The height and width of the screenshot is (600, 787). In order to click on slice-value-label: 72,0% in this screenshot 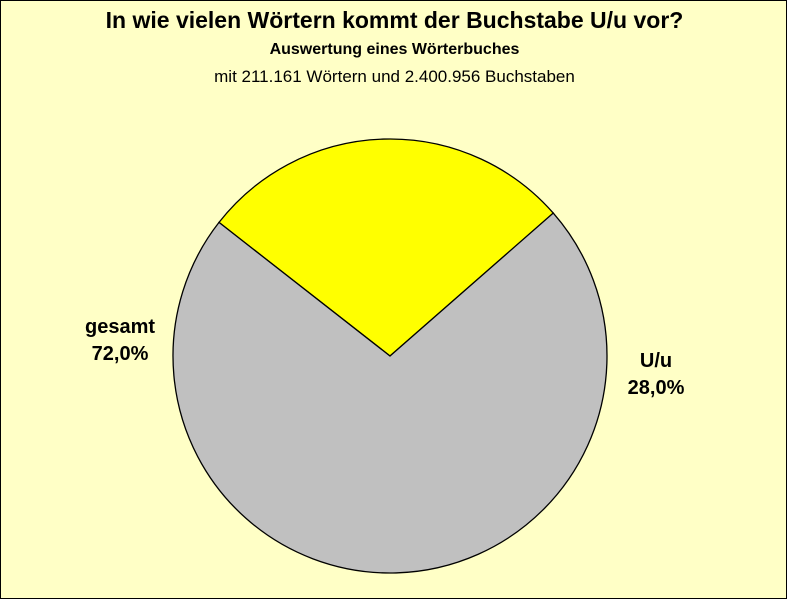, I will do `click(120, 354)`.